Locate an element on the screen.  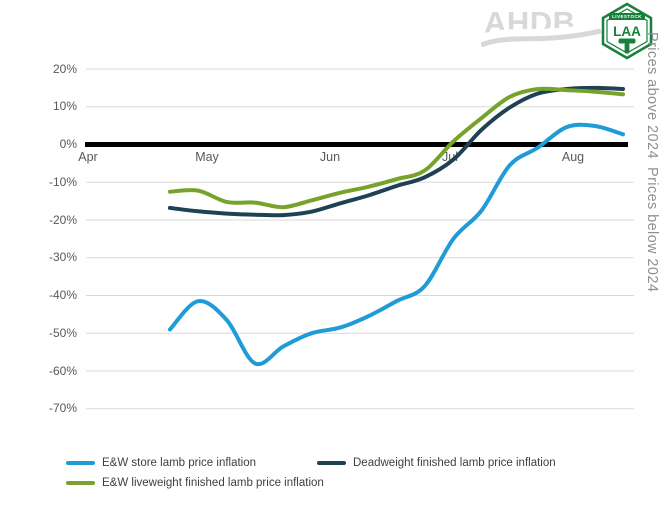
prices-below-2024-label: Prices below 2024 is located at coordinates (652, 230).